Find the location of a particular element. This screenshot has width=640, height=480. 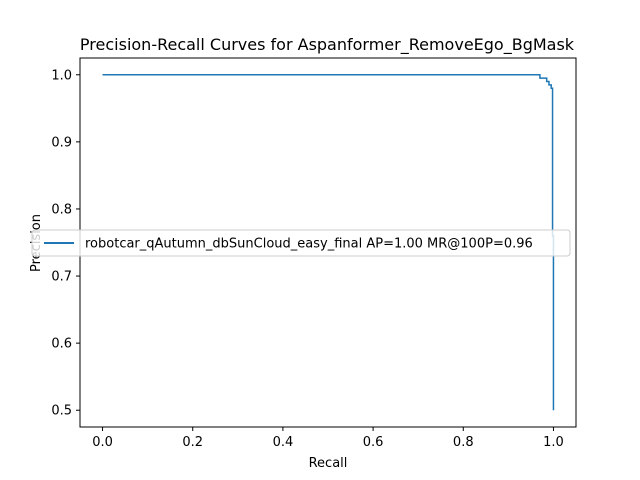

legend-box is located at coordinates (301, 243).